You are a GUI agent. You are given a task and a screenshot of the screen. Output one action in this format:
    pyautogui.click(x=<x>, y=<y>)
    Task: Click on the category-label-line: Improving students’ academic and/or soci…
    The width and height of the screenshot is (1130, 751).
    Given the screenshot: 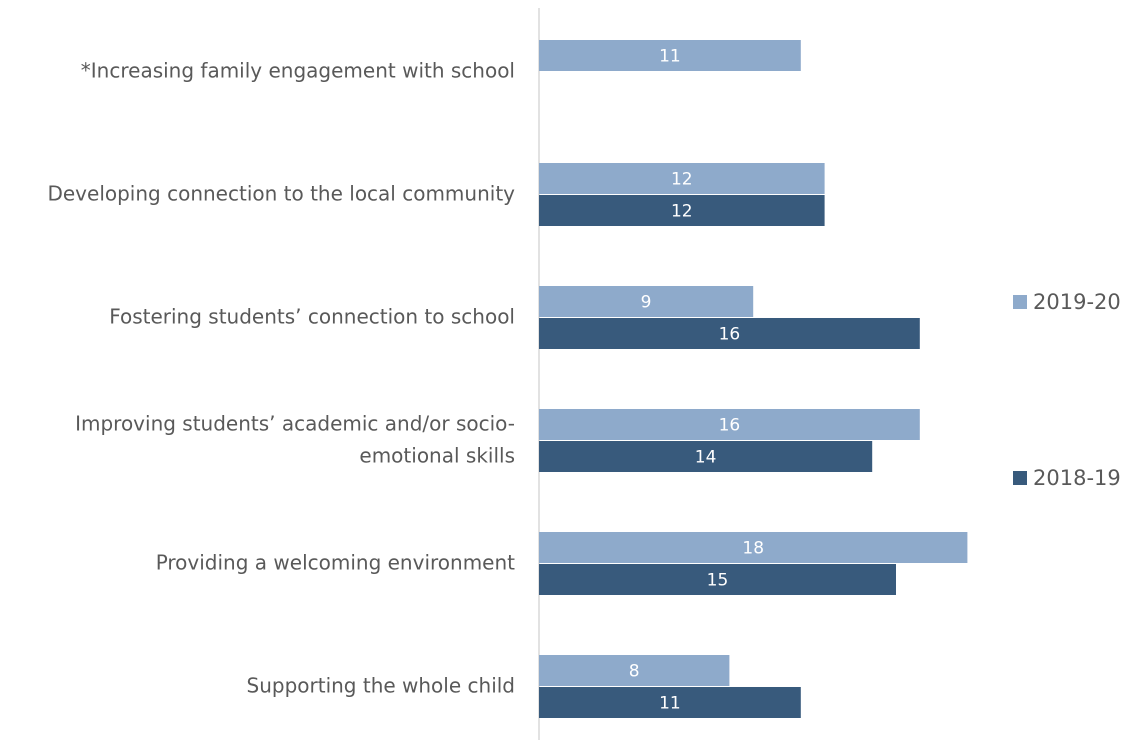 What is the action you would take?
    pyautogui.click(x=295, y=423)
    